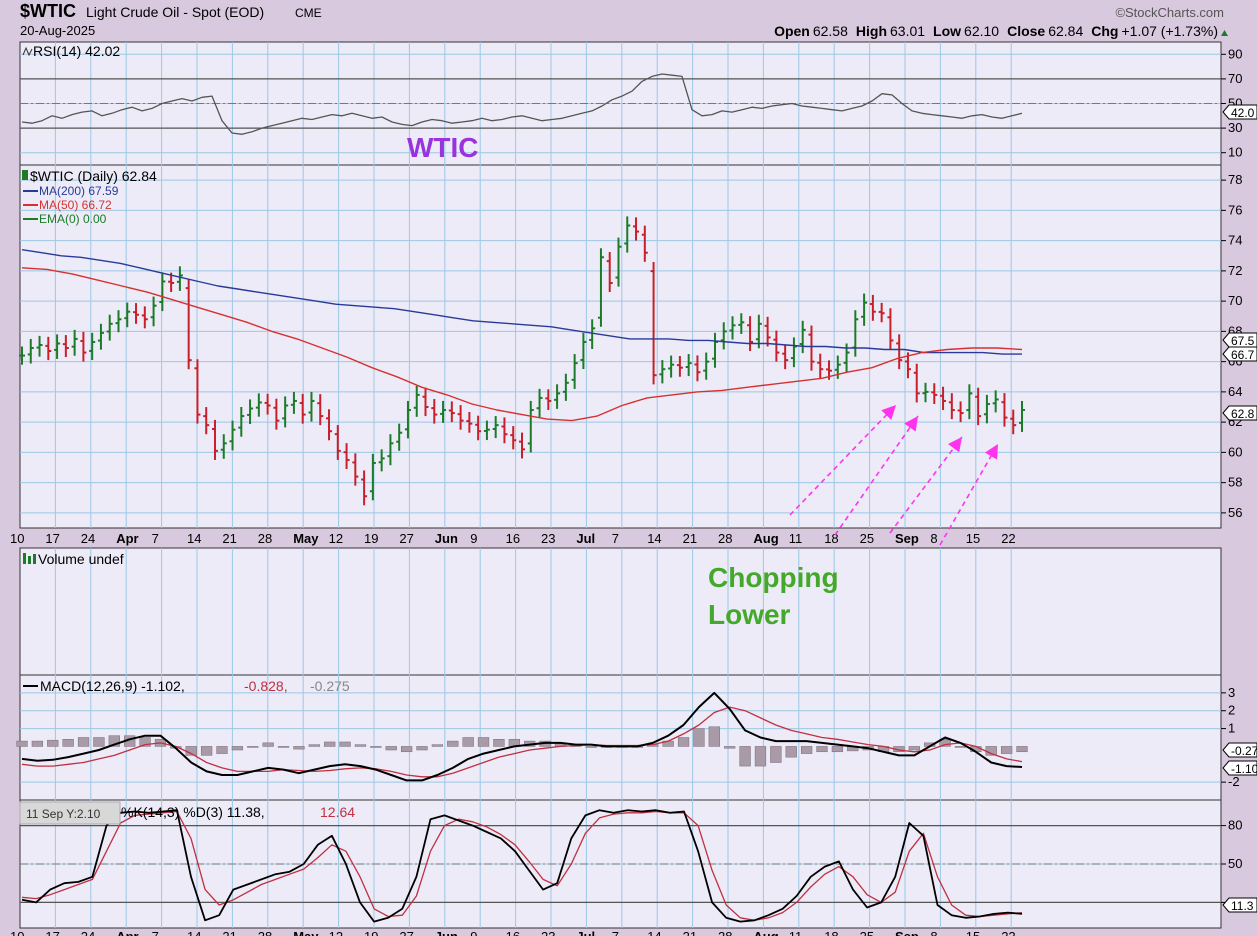  I want to click on price-xtick: 21, so click(690, 538).